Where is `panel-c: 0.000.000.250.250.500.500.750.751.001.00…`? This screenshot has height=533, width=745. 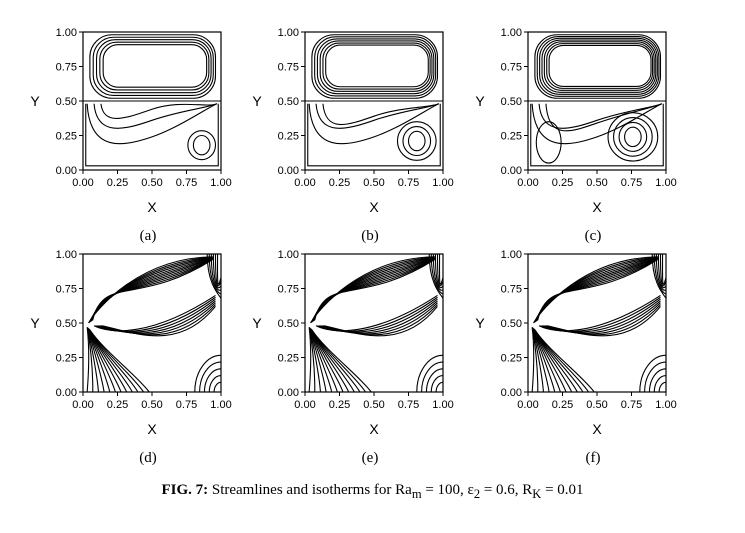 panel-c: 0.000.000.250.250.500.500.750.751.001.00… is located at coordinates (575, 135).